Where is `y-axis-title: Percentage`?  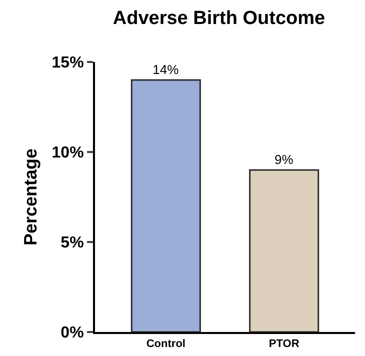
y-axis-title: Percentage is located at coordinates (30, 197).